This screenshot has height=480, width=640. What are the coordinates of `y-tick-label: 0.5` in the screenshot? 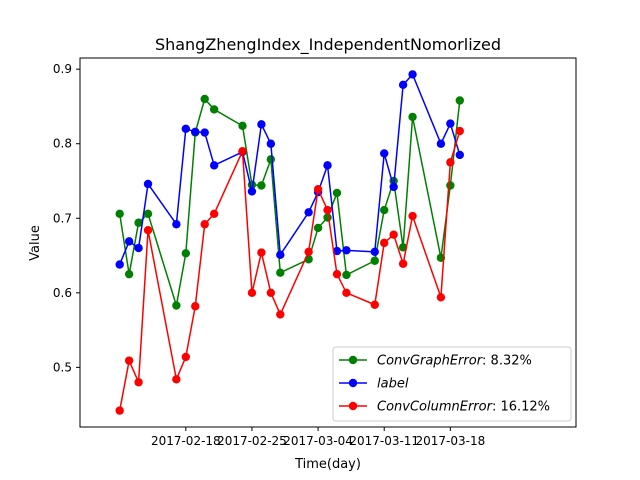 It's located at (62, 367).